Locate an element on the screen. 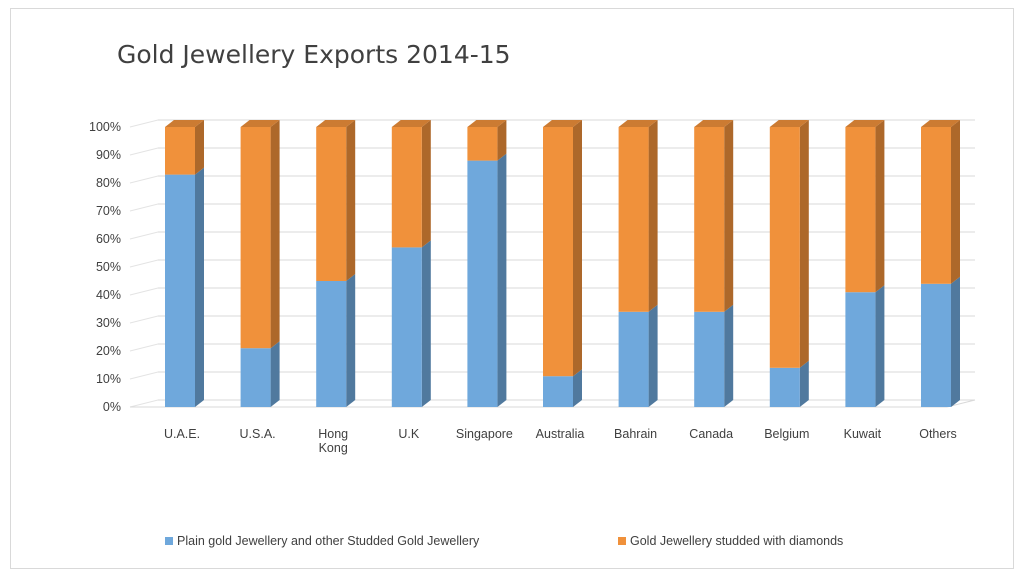 The height and width of the screenshot is (577, 1024). y-tick-label: 90% is located at coordinates (108, 155).